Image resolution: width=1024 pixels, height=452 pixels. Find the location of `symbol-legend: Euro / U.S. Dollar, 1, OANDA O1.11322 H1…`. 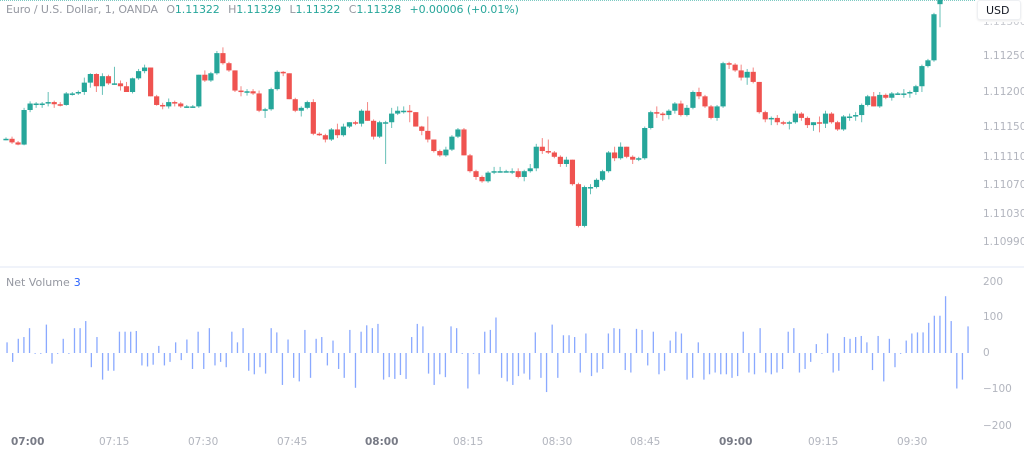

symbol-legend: Euro / U.S. Dollar, 1, OANDA O1.11322 H1… is located at coordinates (262, 9).